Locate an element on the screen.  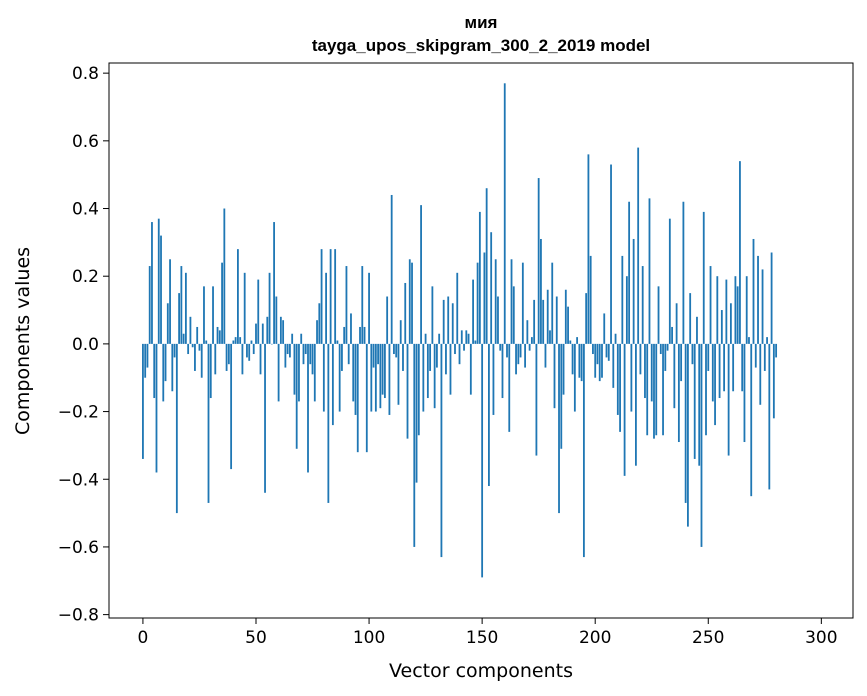
x-tick-label: 100 is located at coordinates (369, 638).